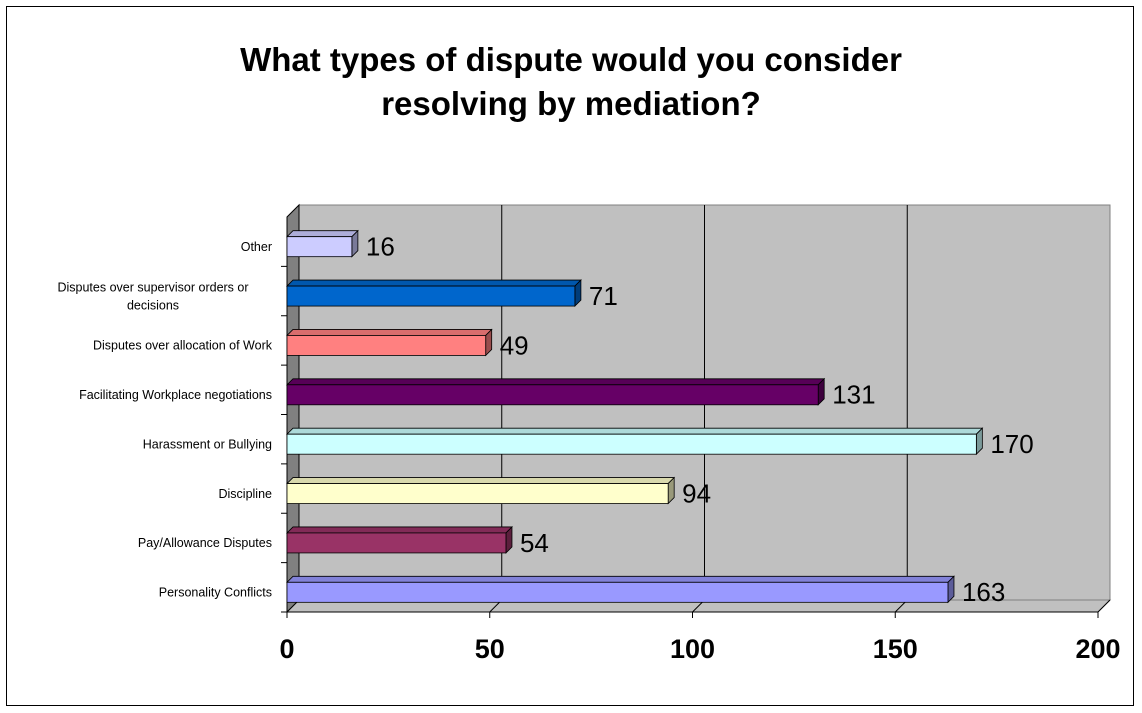  Describe the element at coordinates (246, 494) in the screenshot. I see `y-category-label: Discipline` at that location.